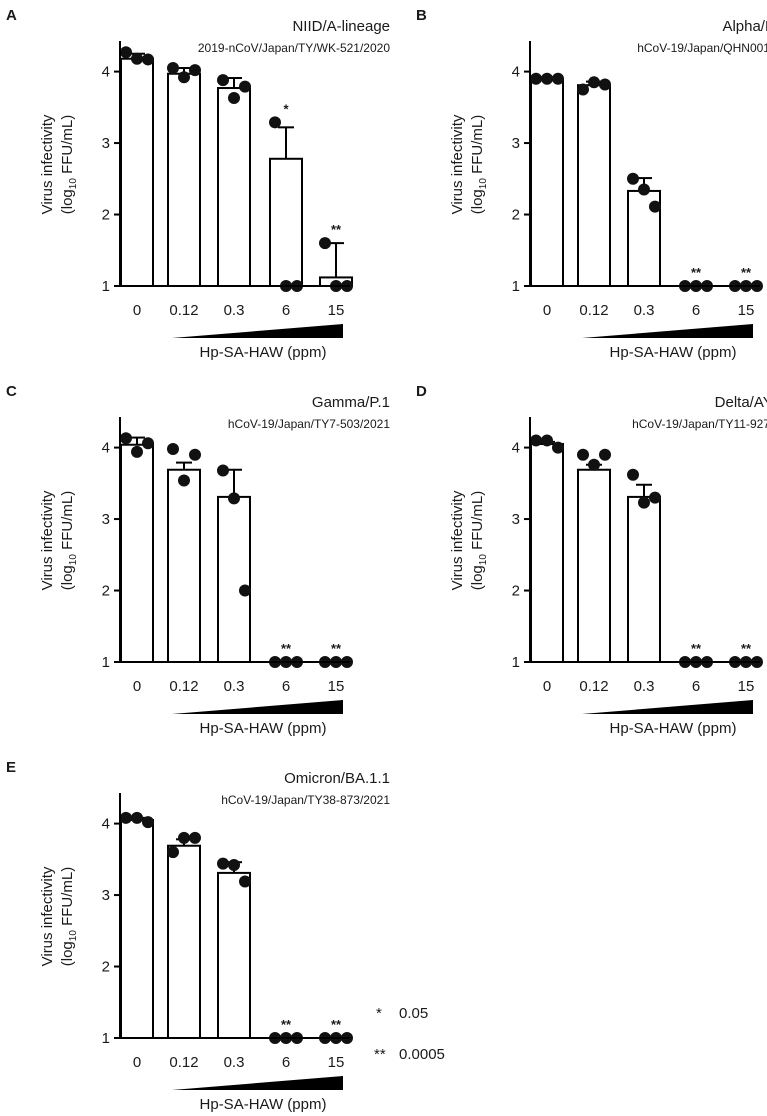 This screenshot has width=767, height=1116. What do you see at coordinates (421, 15) in the screenshot?
I see `panel-letter: B` at bounding box center [421, 15].